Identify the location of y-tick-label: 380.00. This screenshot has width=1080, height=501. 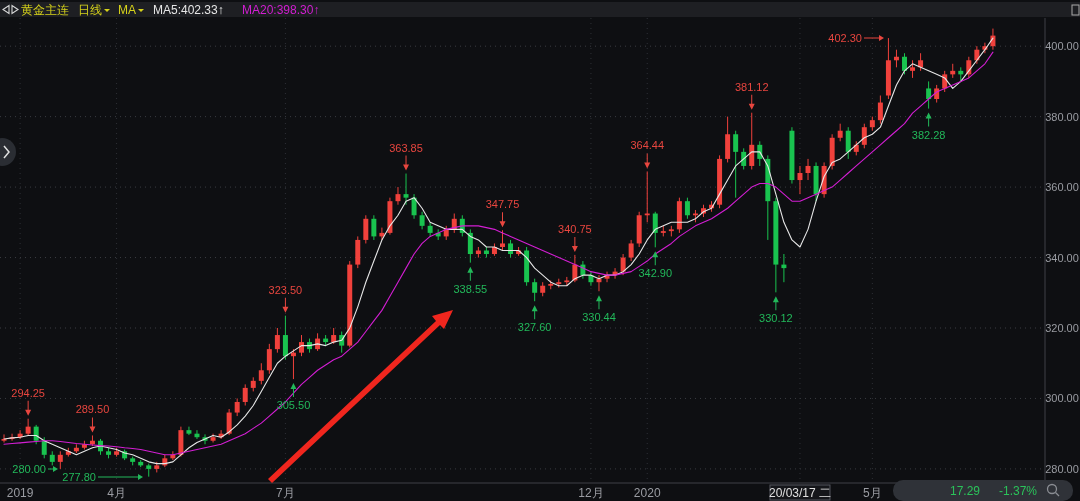
(1062, 116).